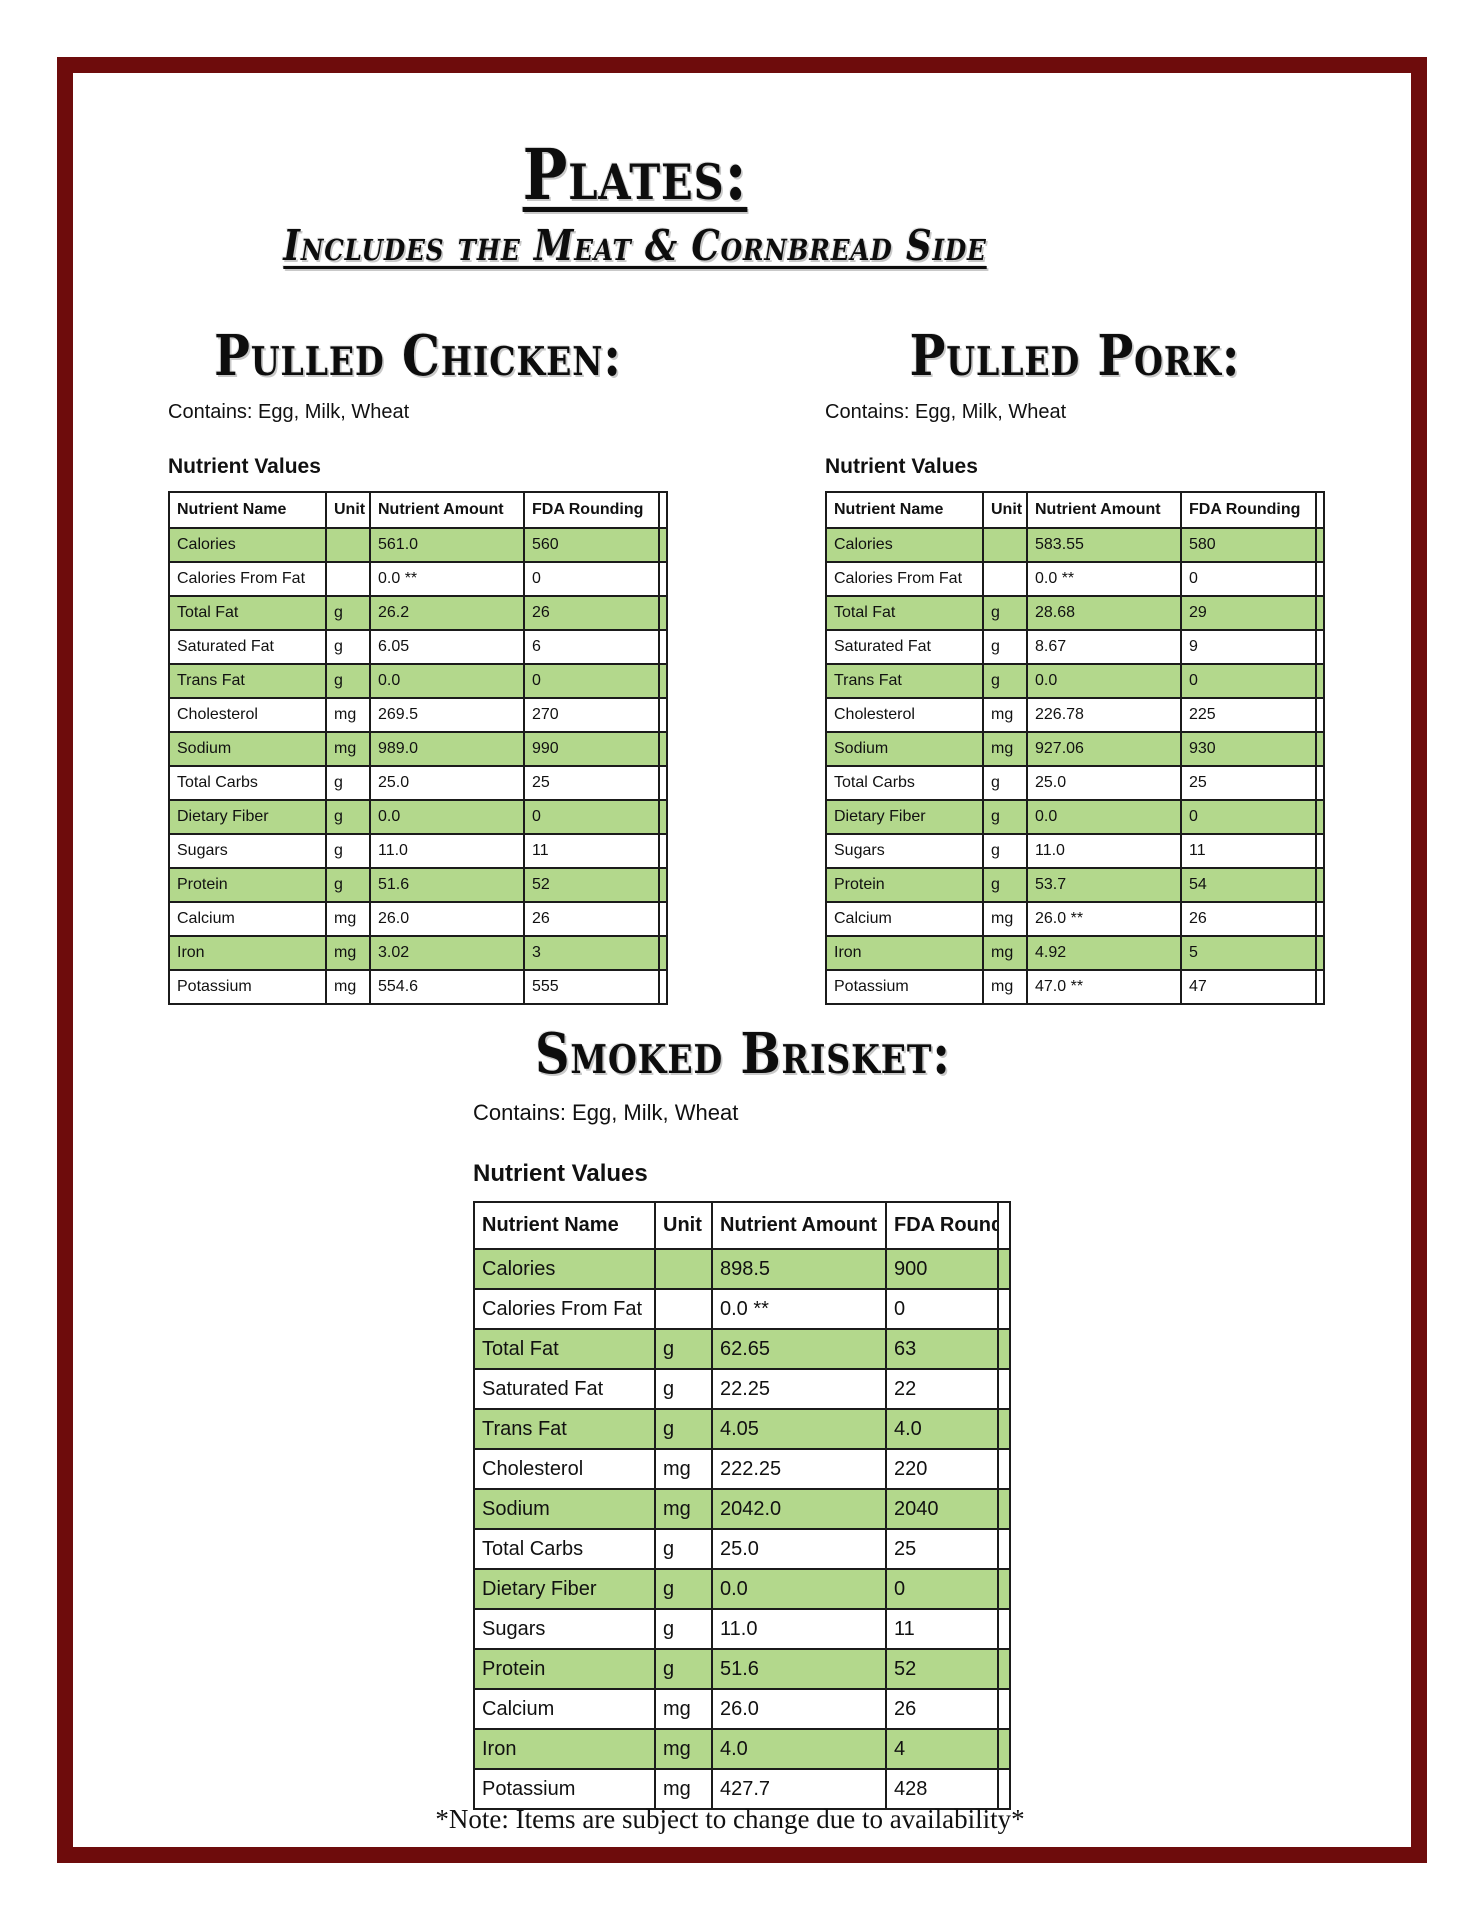 This screenshot has width=1484, height=1920. What do you see at coordinates (743, 1054) in the screenshot?
I see `section-heading-smoked-brisket: Smoked Brisket:` at bounding box center [743, 1054].